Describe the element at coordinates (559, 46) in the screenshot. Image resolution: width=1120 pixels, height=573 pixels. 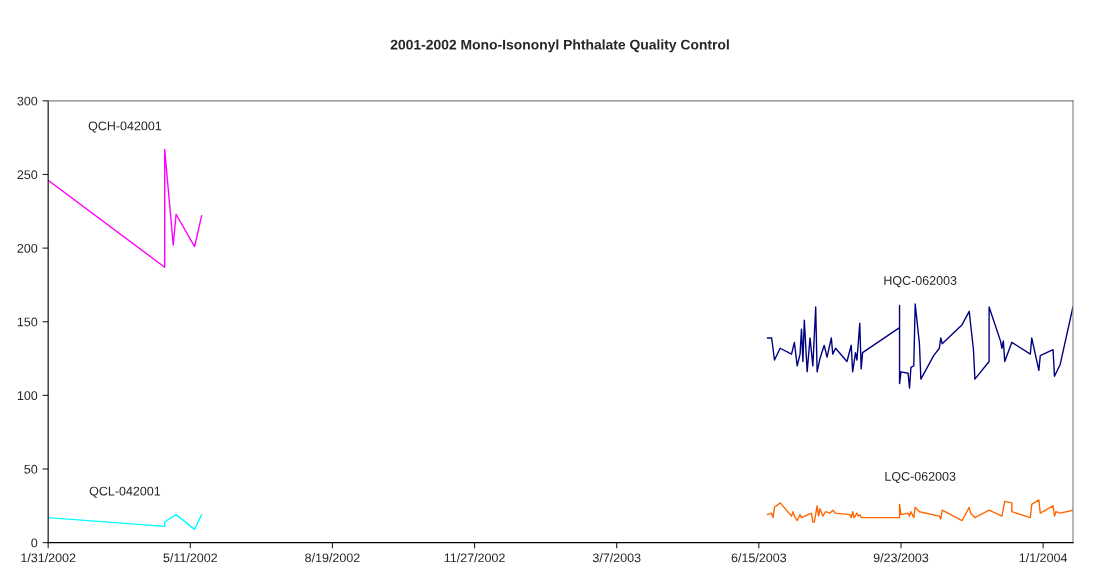
I see `chart-title: 2001-2002 Mono-Isononyl Phthalate Quality Control` at that location.